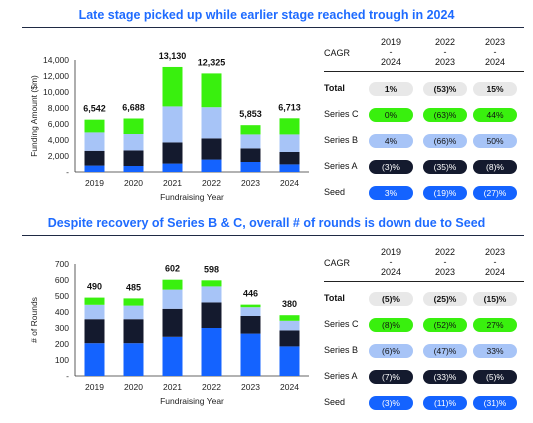 This screenshot has width=533, height=423. What do you see at coordinates (445, 403) in the screenshot?
I see `cagr-value-pill: (11)%` at bounding box center [445, 403].